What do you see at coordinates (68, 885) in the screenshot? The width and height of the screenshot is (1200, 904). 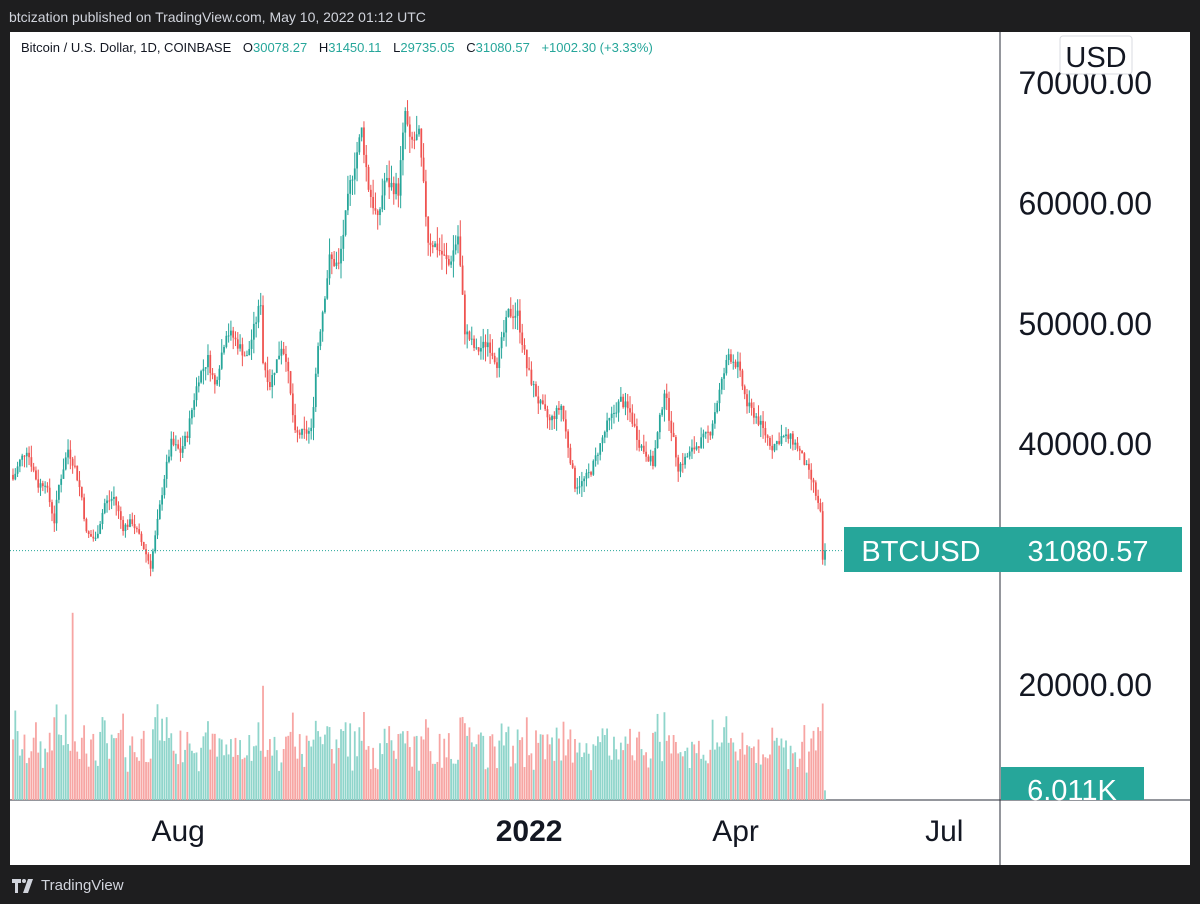 I see `tradingview-brand: TradingView` at bounding box center [68, 885].